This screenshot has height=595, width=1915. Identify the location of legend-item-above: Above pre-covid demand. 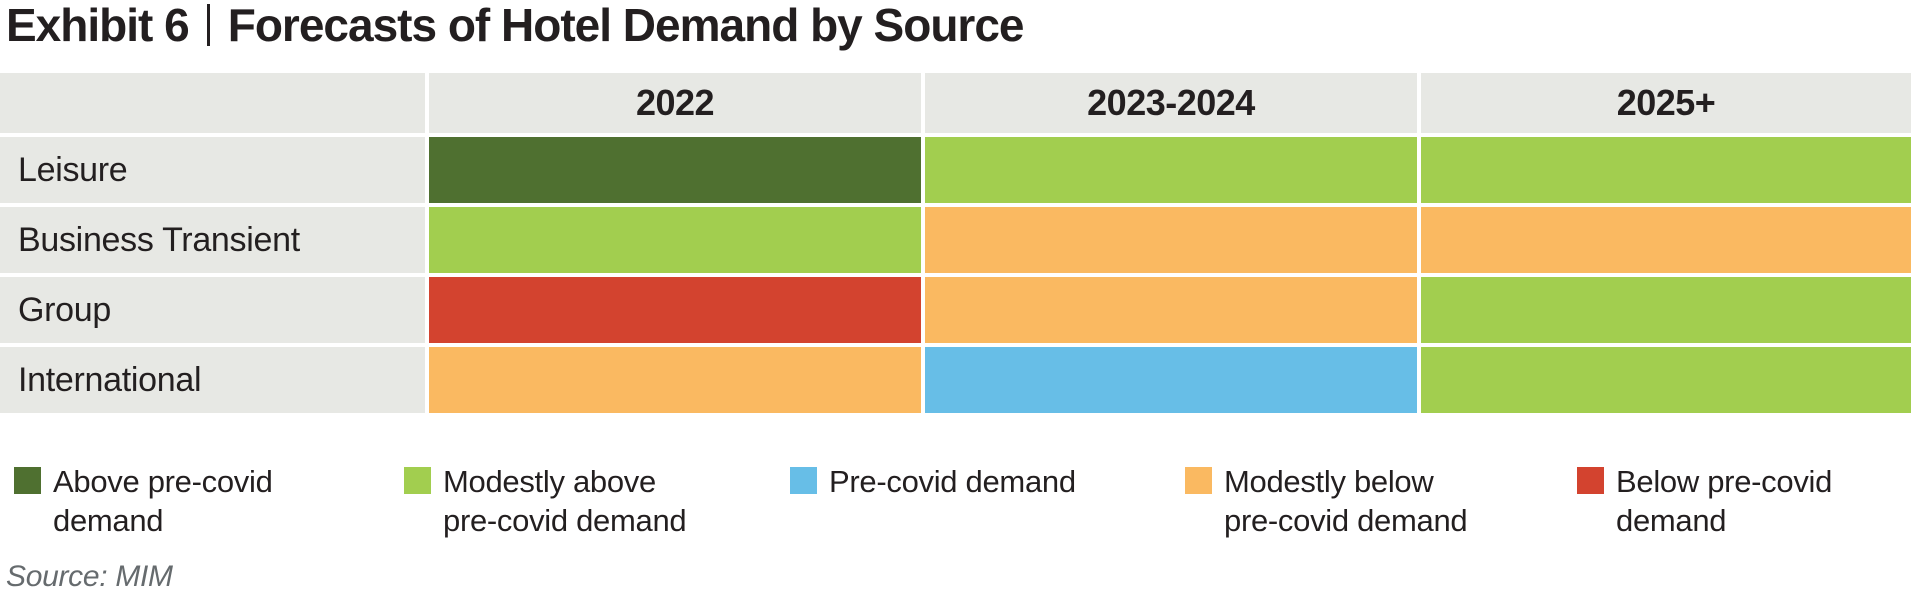
(143, 501).